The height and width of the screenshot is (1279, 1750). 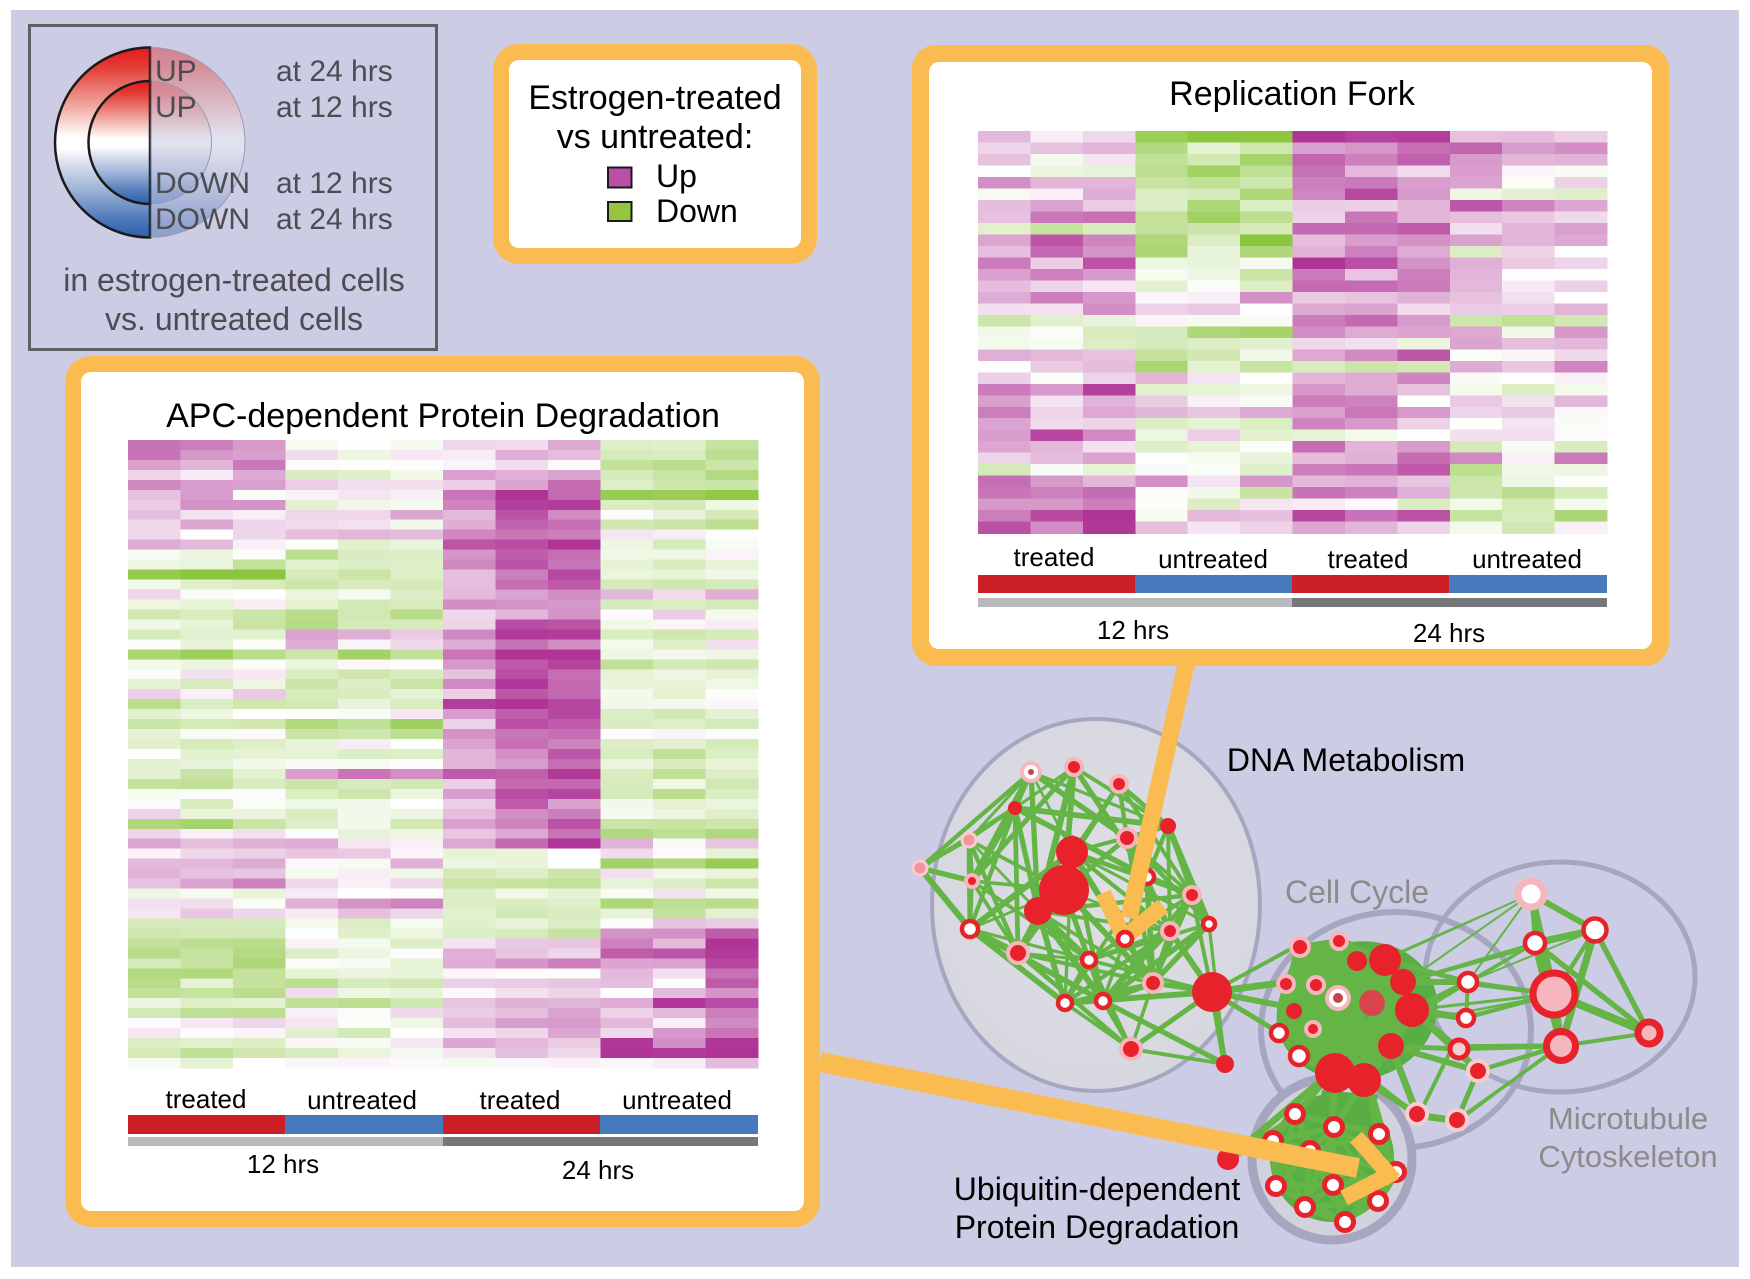 What do you see at coordinates (1292, 94) in the screenshot?
I see `svg-text: Replication Fork` at bounding box center [1292, 94].